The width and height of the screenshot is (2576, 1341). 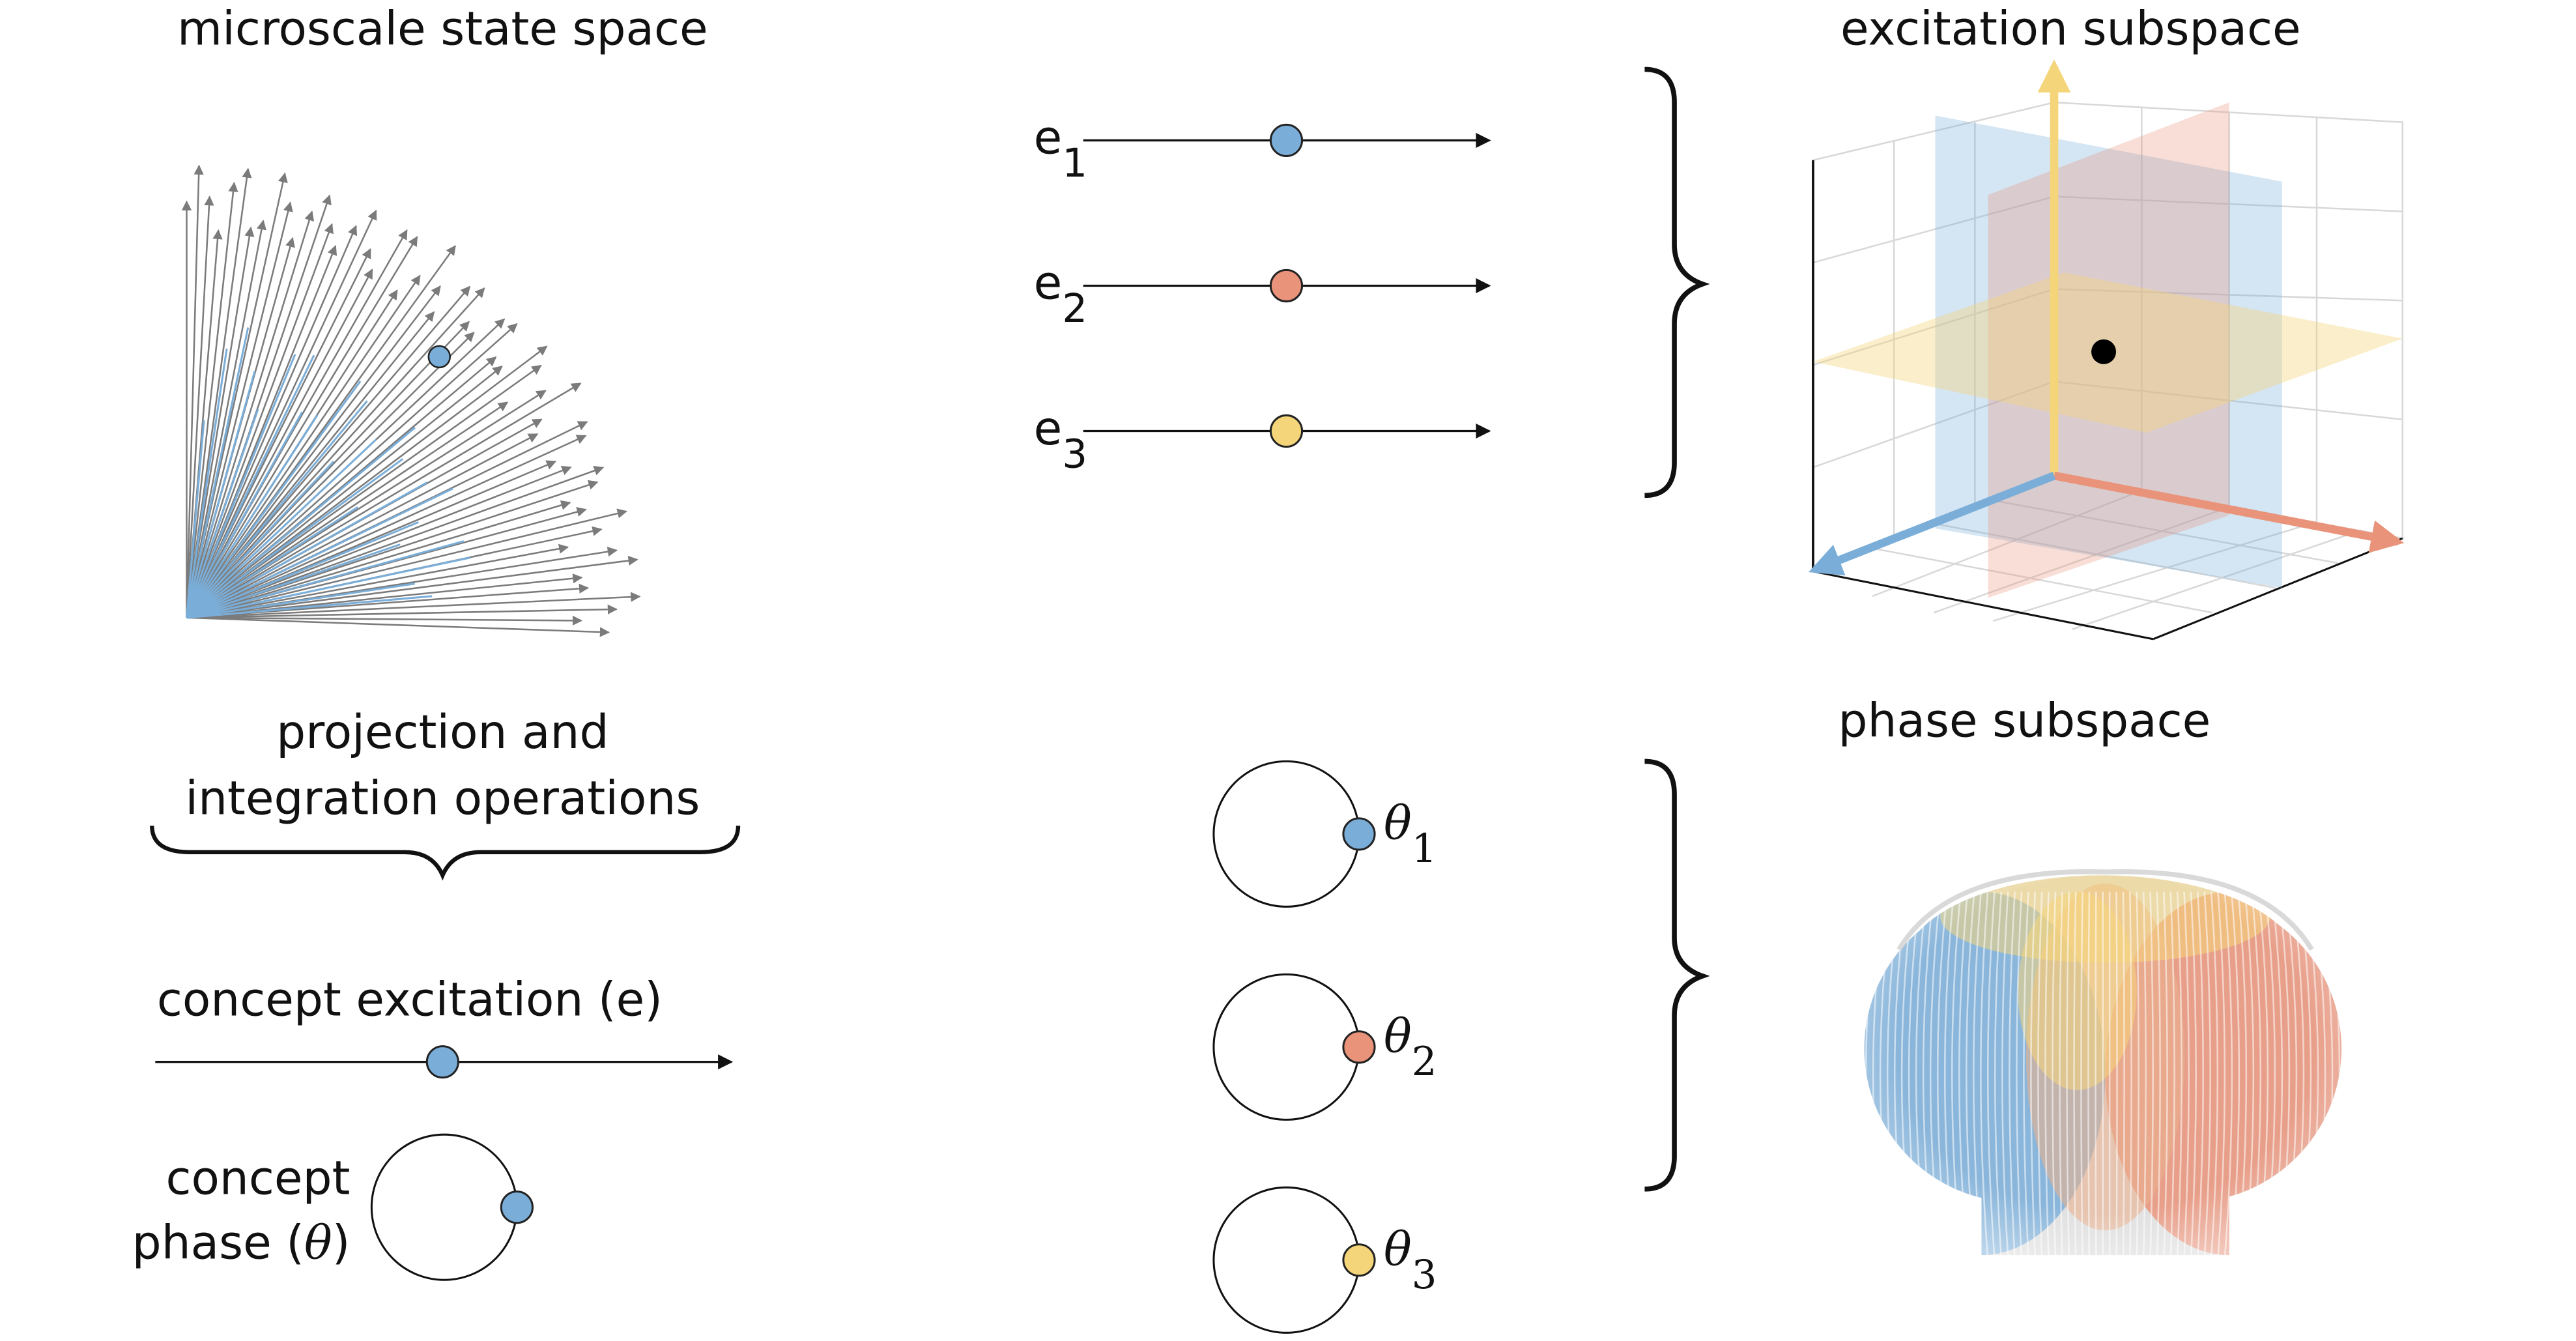 What do you see at coordinates (1410, 1259) in the screenshot?
I see `phase-label: θ3` at bounding box center [1410, 1259].